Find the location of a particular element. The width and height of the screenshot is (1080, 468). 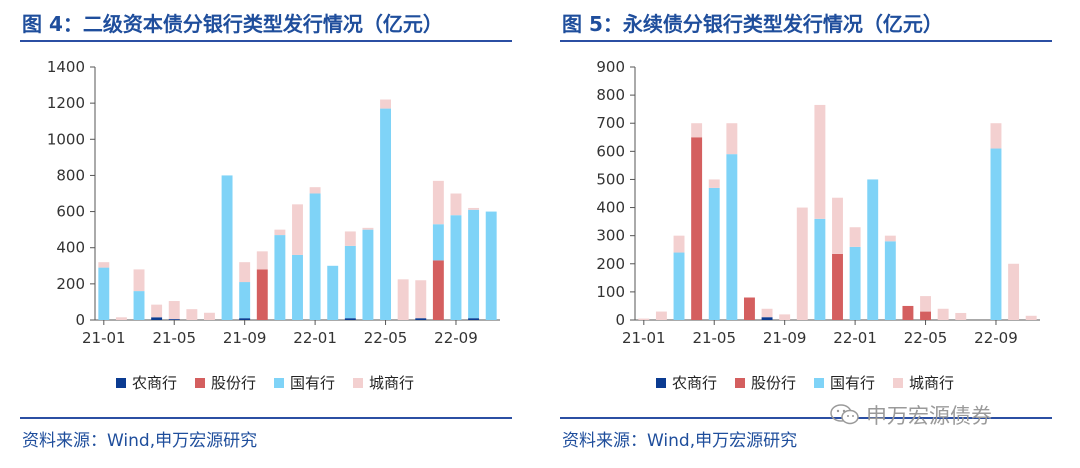

legend-item: 国有行 is located at coordinates (844, 382).